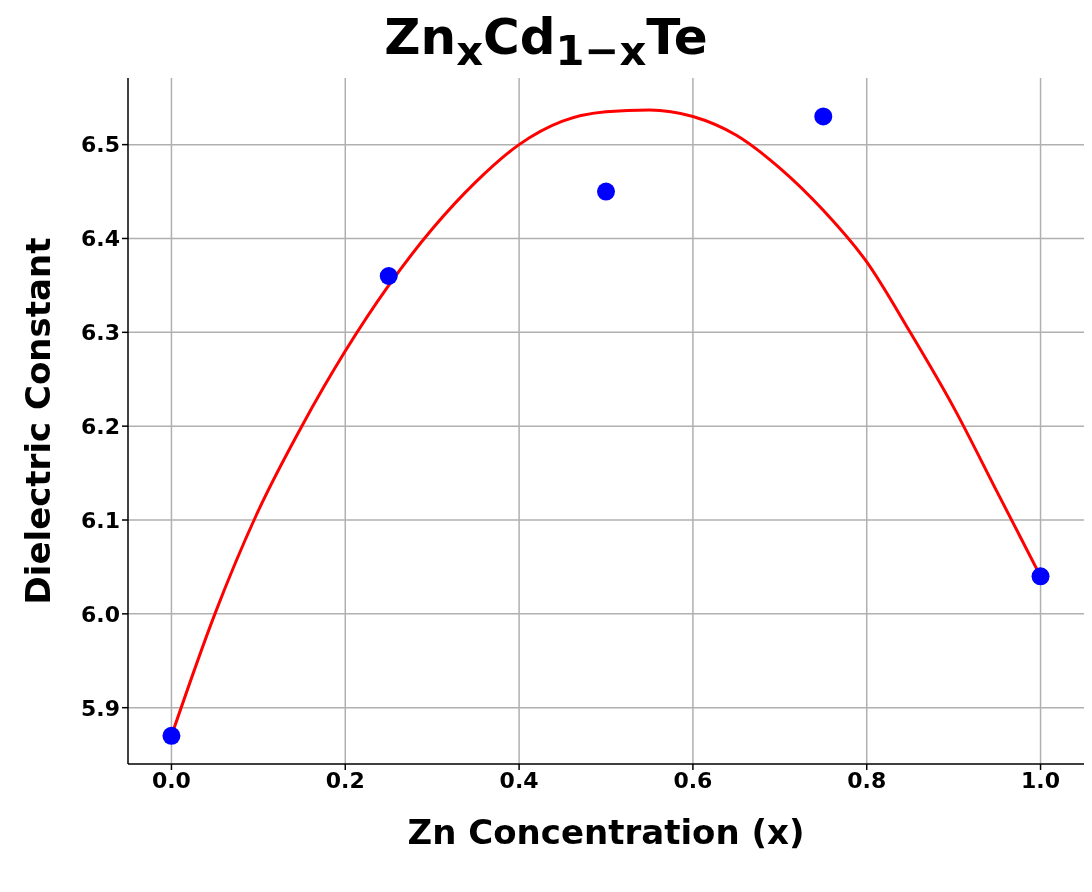  What do you see at coordinates (606, 832) in the screenshot?
I see `x-axis-title: Zn Concentration (x)` at bounding box center [606, 832].